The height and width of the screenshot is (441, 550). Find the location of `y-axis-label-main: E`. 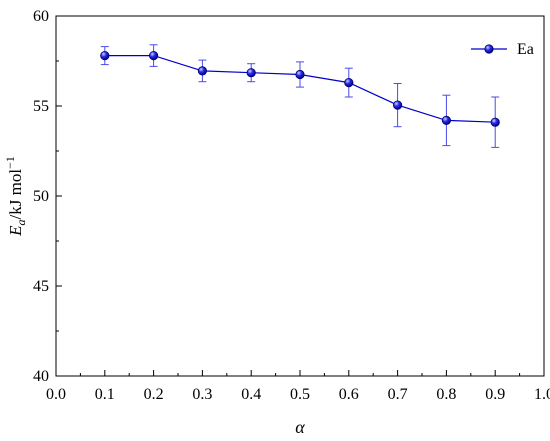

y-axis-label-main: E is located at coordinates (15, 231).